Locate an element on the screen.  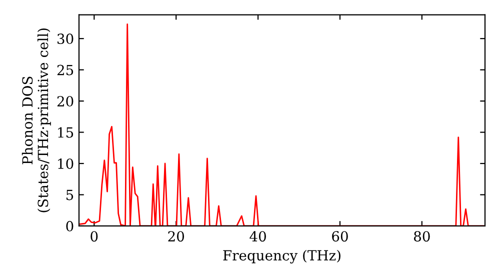
x-tick-label: 80 is located at coordinates (422, 236).